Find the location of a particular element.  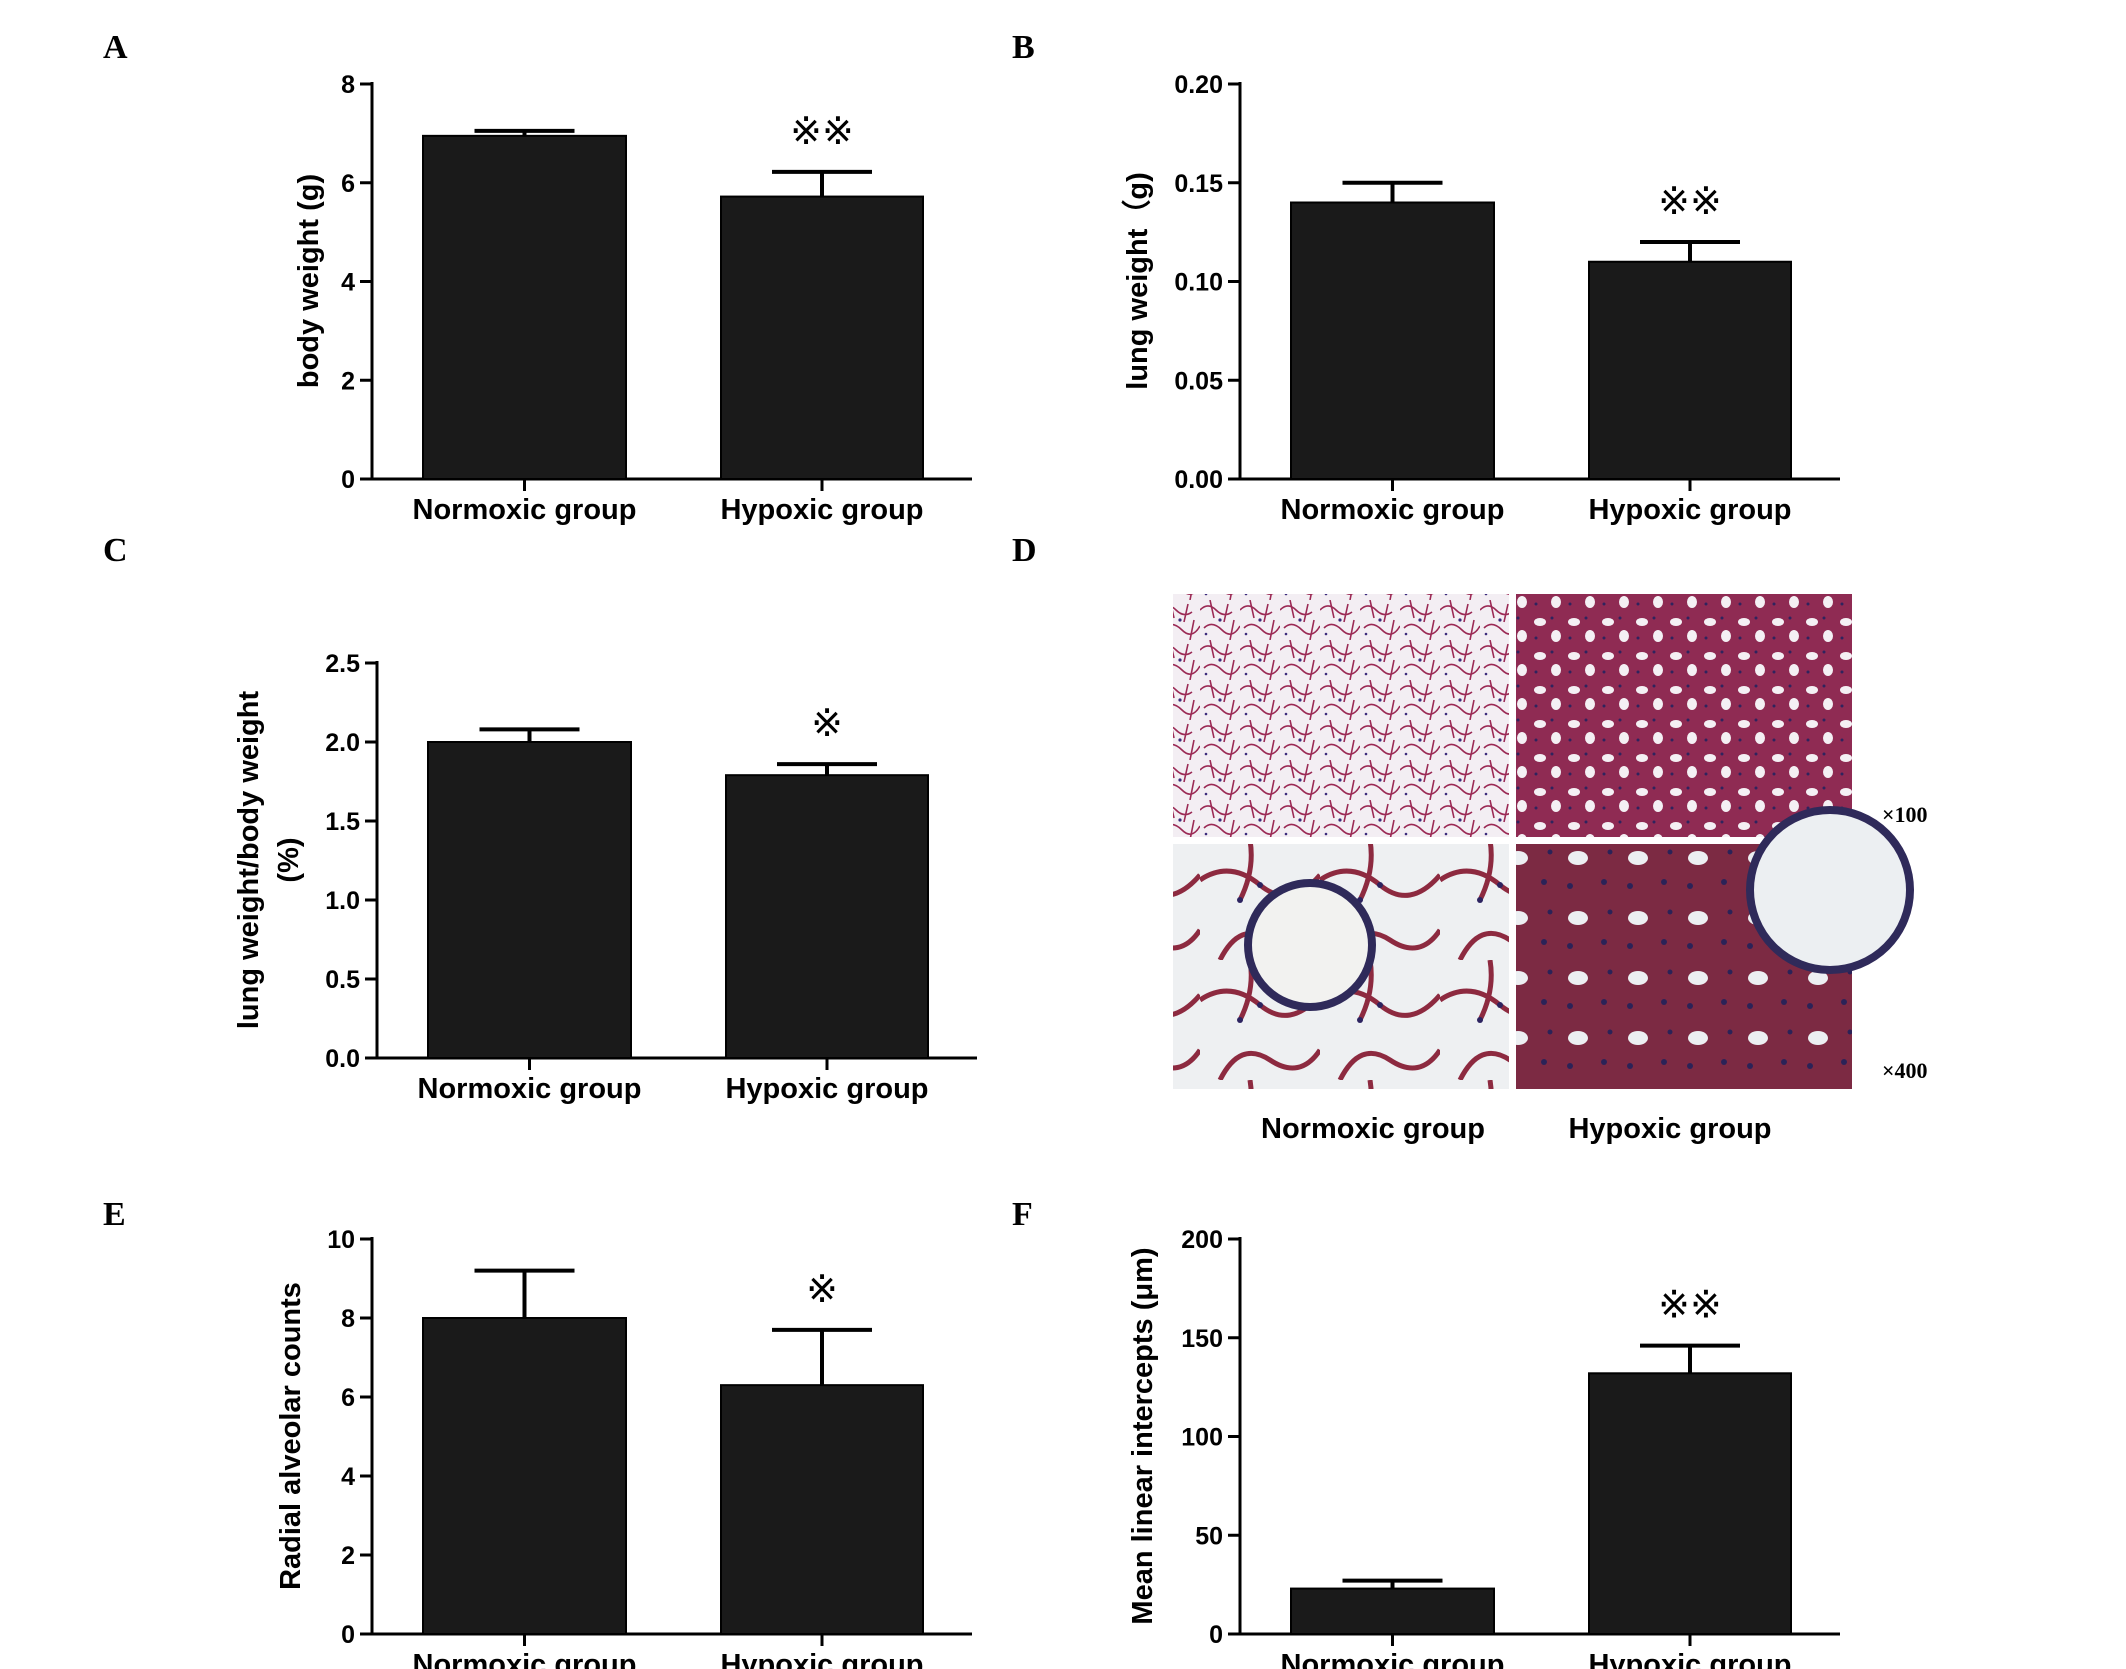

y-tick-label: 0.15 is located at coordinates (1198, 184).